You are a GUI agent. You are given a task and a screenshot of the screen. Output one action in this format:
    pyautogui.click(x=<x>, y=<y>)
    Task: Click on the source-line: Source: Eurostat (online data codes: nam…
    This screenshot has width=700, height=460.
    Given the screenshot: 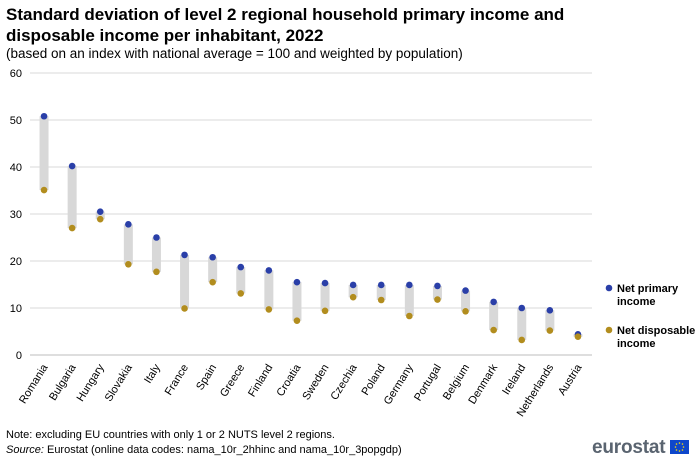 What is the action you would take?
    pyautogui.click(x=204, y=450)
    